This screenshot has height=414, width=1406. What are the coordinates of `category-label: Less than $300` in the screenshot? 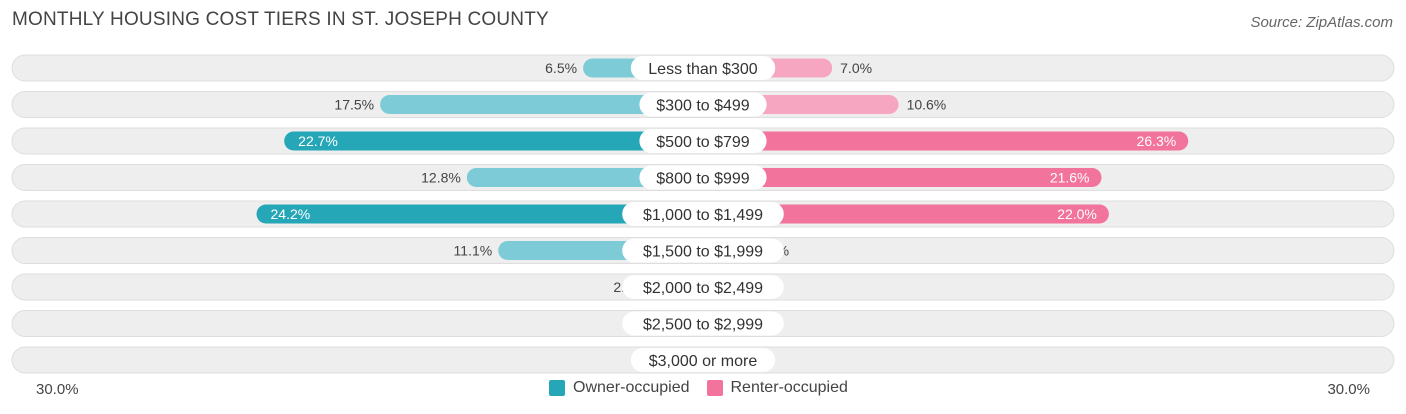 It's located at (703, 69).